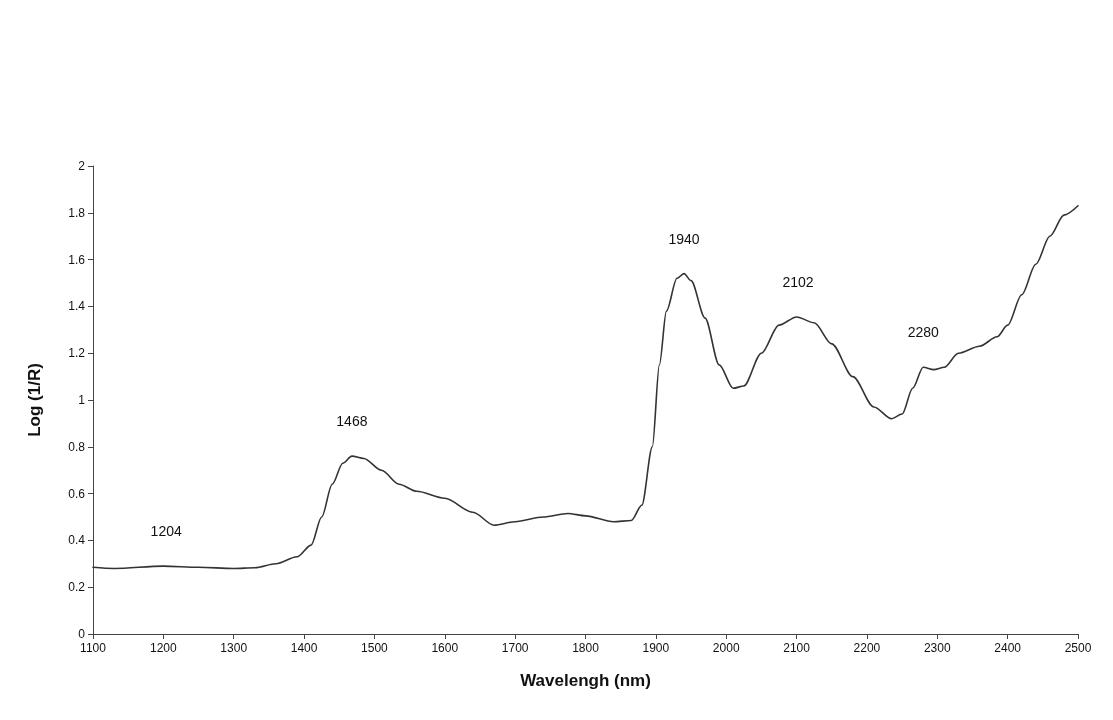 The width and height of the screenshot is (1113, 720). Describe the element at coordinates (164, 648) in the screenshot. I see `x-tick-label: 1200` at that location.